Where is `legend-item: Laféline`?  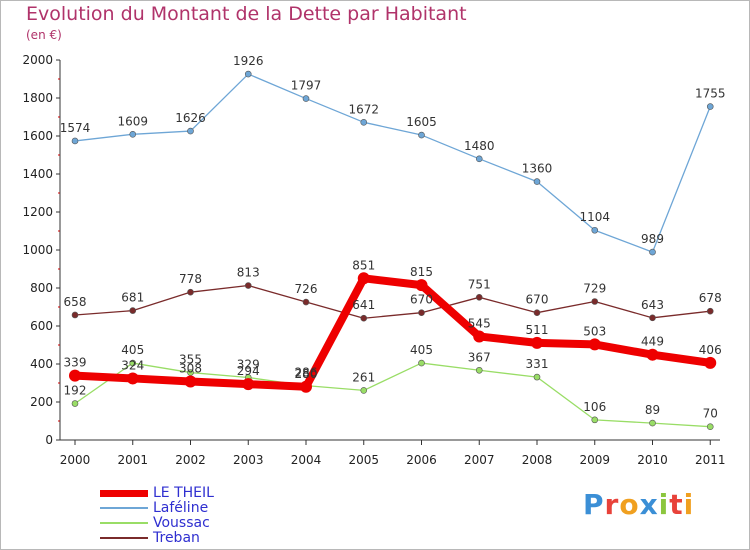
legend-item: Laféline is located at coordinates (200, 508).